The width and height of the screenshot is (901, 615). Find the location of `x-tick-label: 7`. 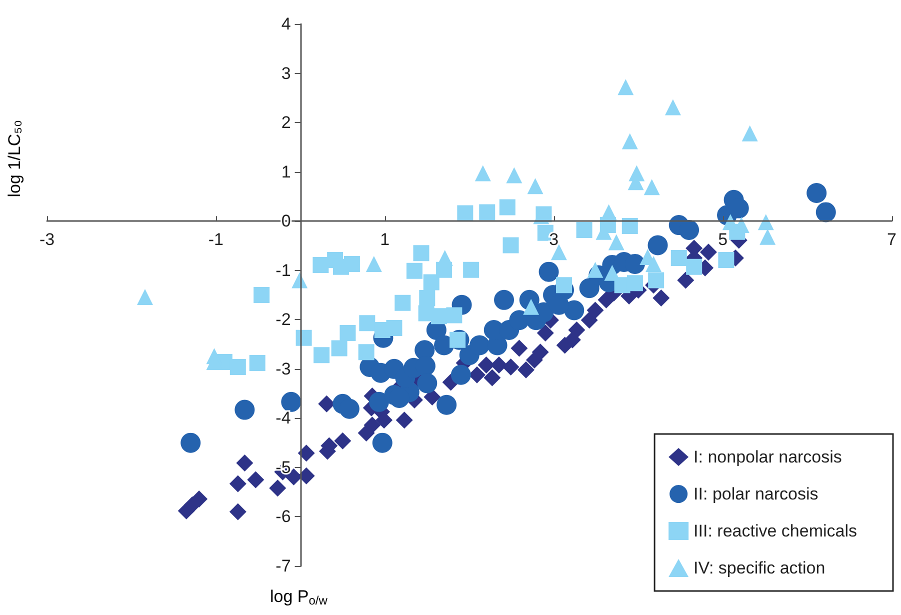

x-tick-label: 7 is located at coordinates (892, 240).